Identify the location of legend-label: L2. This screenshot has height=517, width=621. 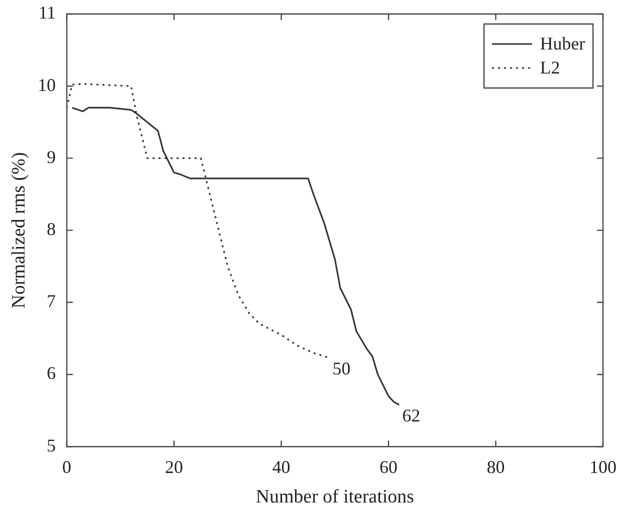
(550, 68).